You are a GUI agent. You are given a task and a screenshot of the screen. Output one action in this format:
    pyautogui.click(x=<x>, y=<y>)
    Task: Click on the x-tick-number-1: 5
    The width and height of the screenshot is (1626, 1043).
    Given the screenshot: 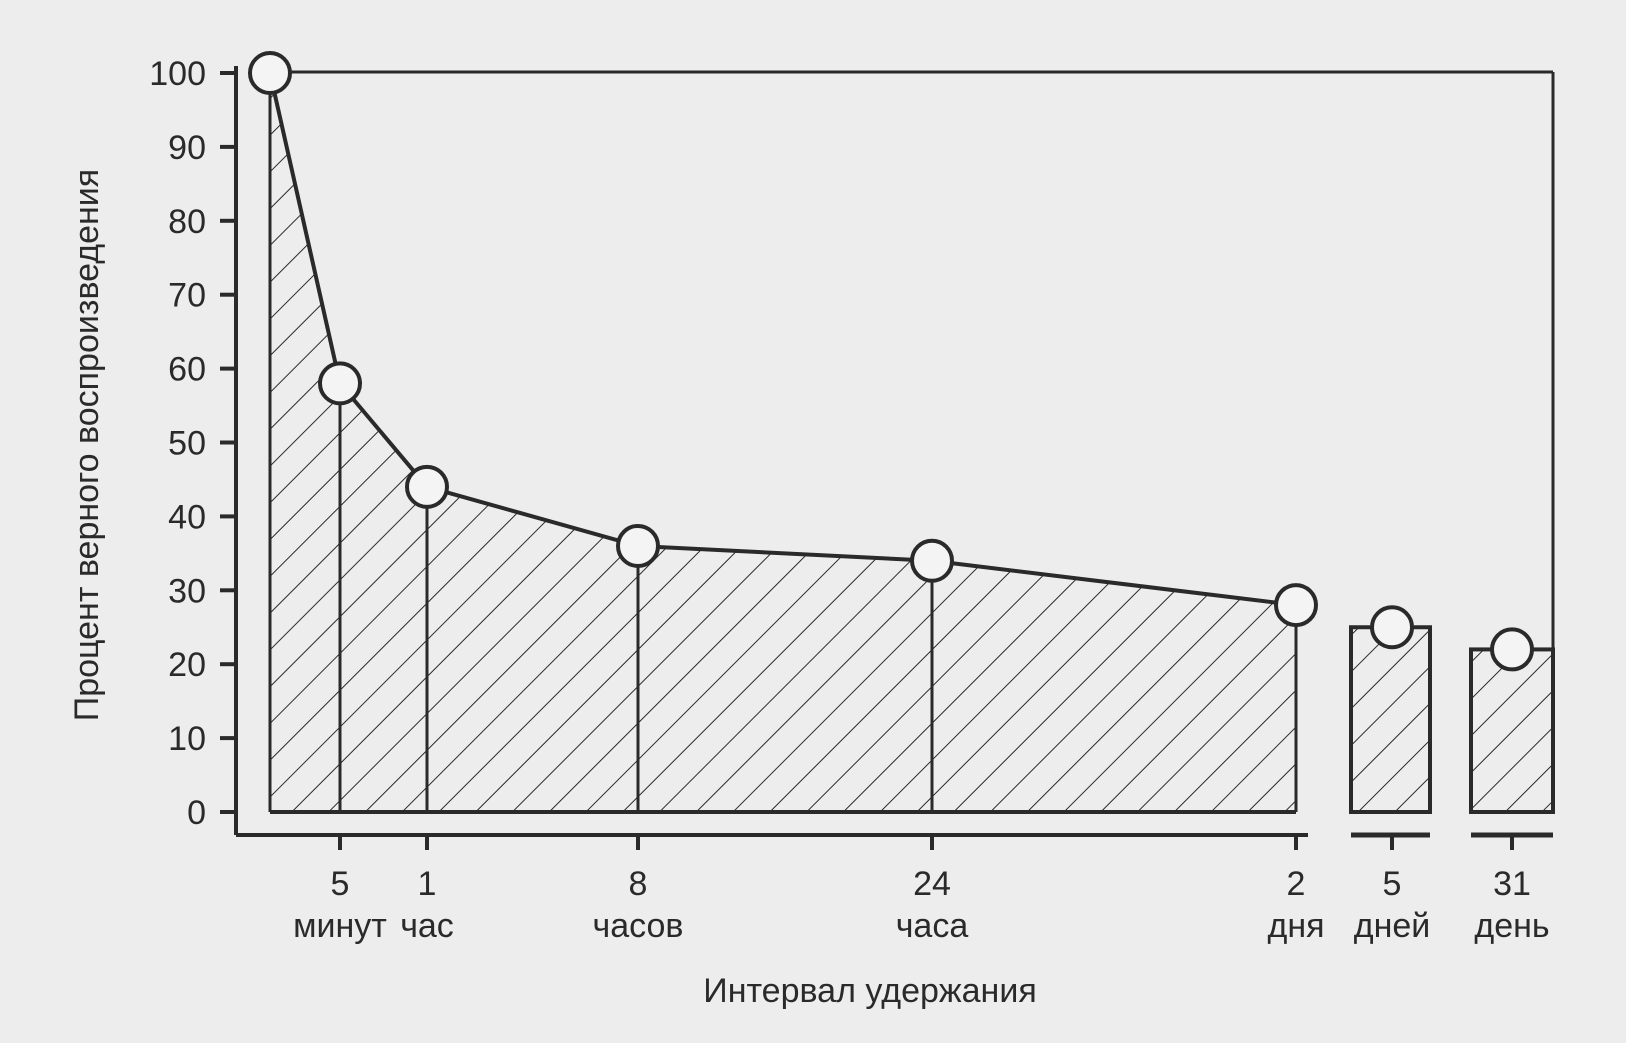 What is the action you would take?
    pyautogui.click(x=340, y=884)
    